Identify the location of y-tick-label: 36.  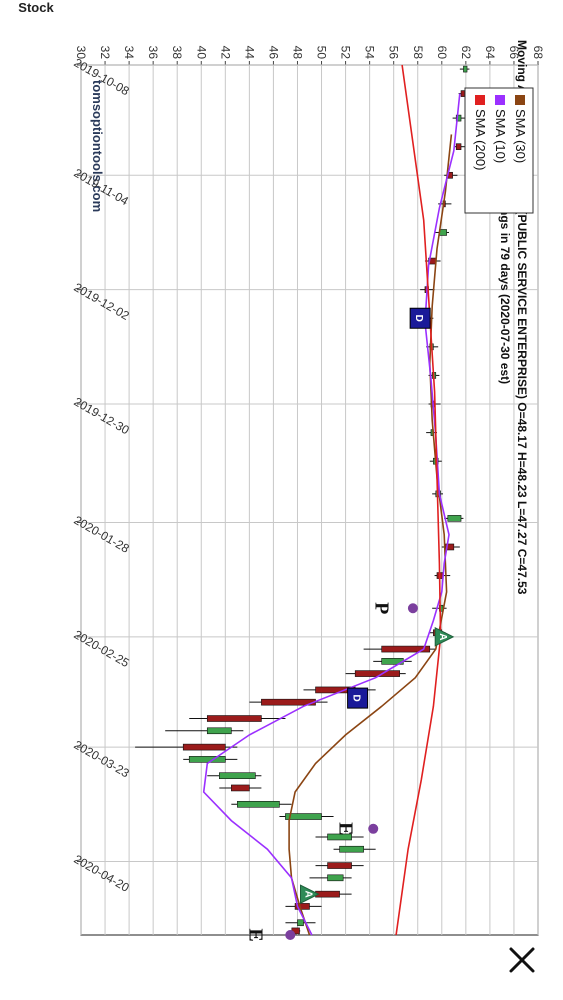
(153, 53).